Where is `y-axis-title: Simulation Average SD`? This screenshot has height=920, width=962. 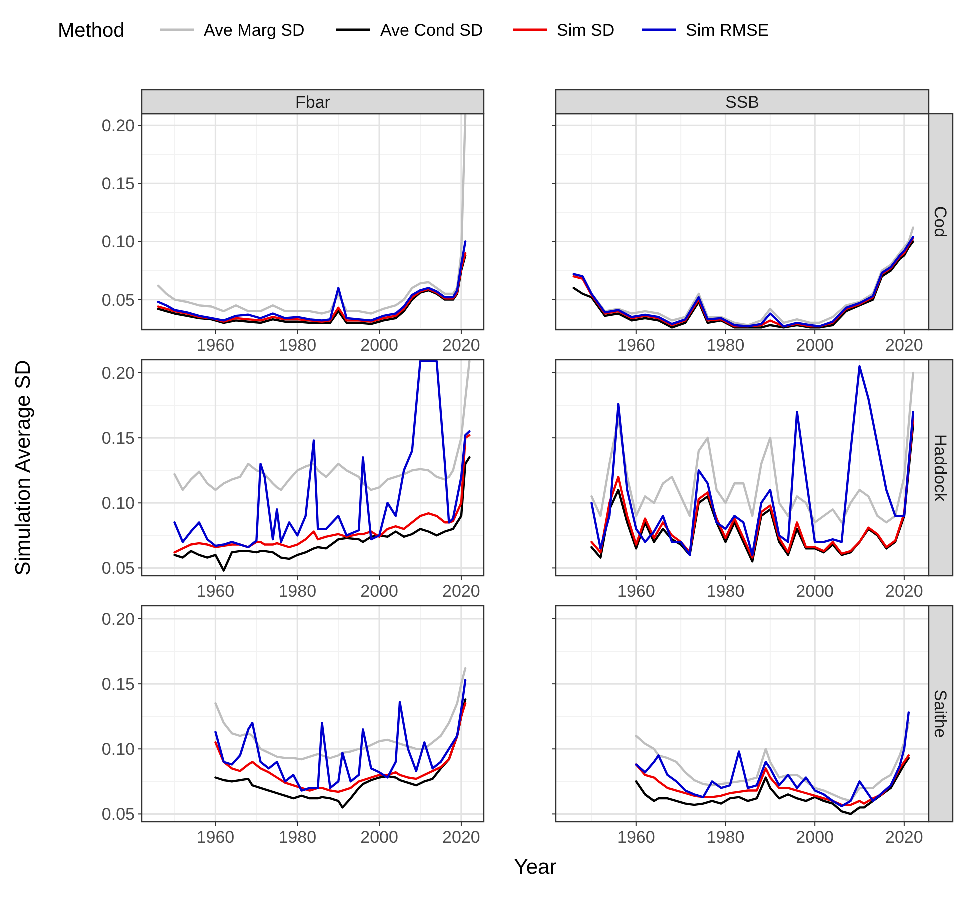
y-axis-title: Simulation Average SD is located at coordinates (23, 468).